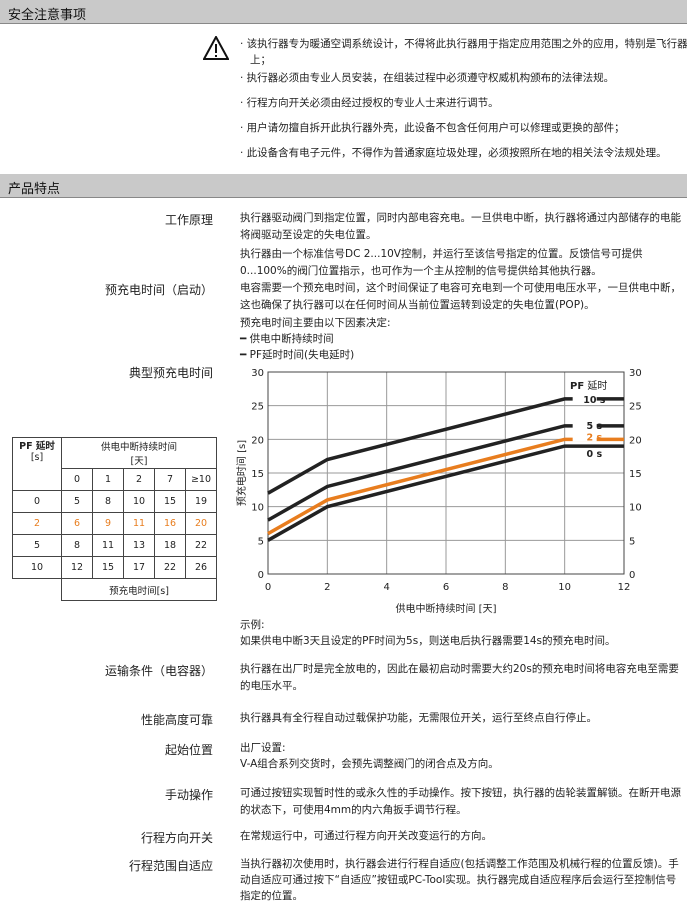  What do you see at coordinates (369, 103) in the screenshot?
I see `safety-bullet: · 行程方向开关必须由经过授权的专业人士来进行调节。` at bounding box center [369, 103].